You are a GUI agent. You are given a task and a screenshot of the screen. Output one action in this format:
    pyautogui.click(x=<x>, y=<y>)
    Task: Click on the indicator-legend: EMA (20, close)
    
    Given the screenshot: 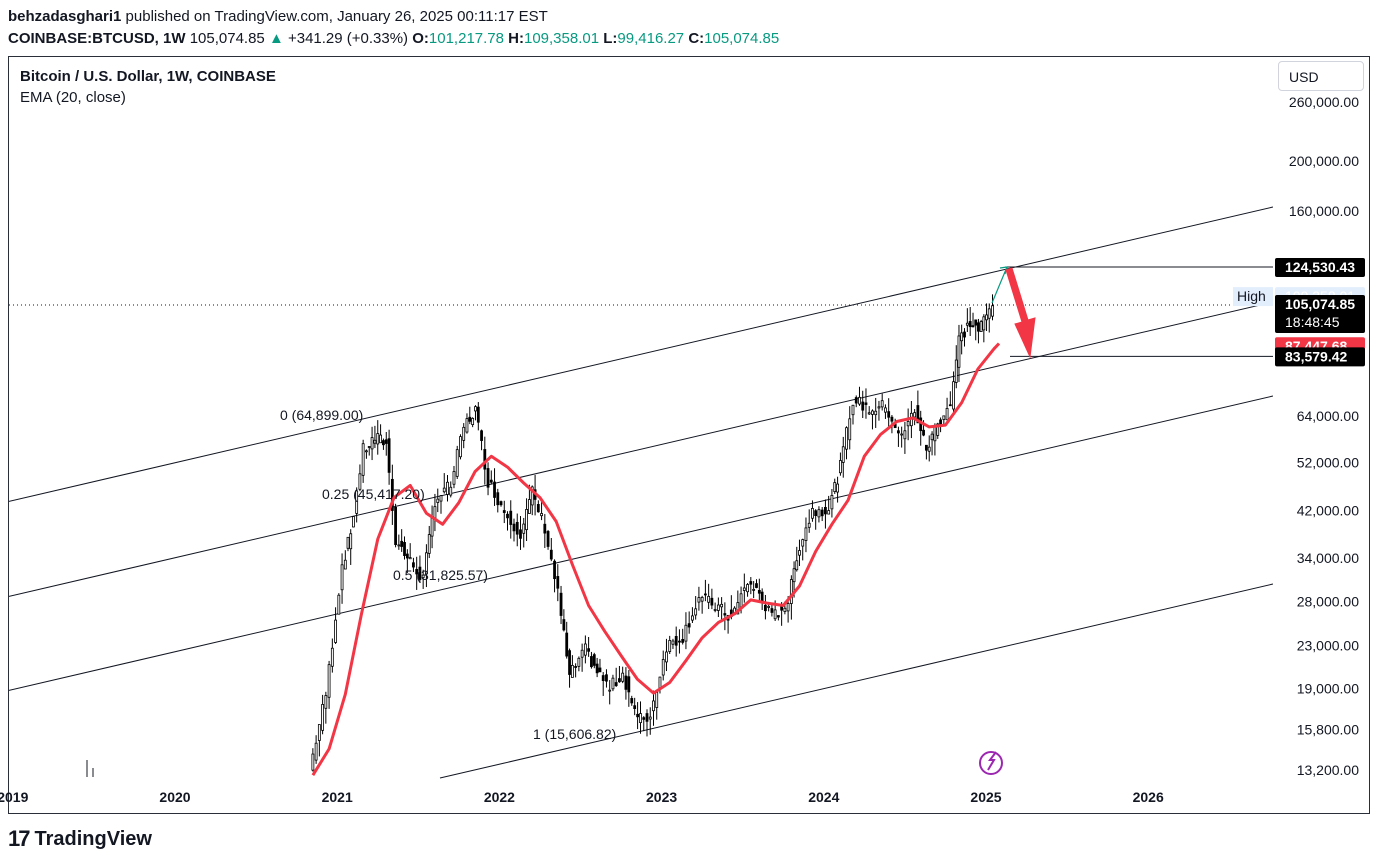 What is the action you would take?
    pyautogui.click(x=73, y=97)
    